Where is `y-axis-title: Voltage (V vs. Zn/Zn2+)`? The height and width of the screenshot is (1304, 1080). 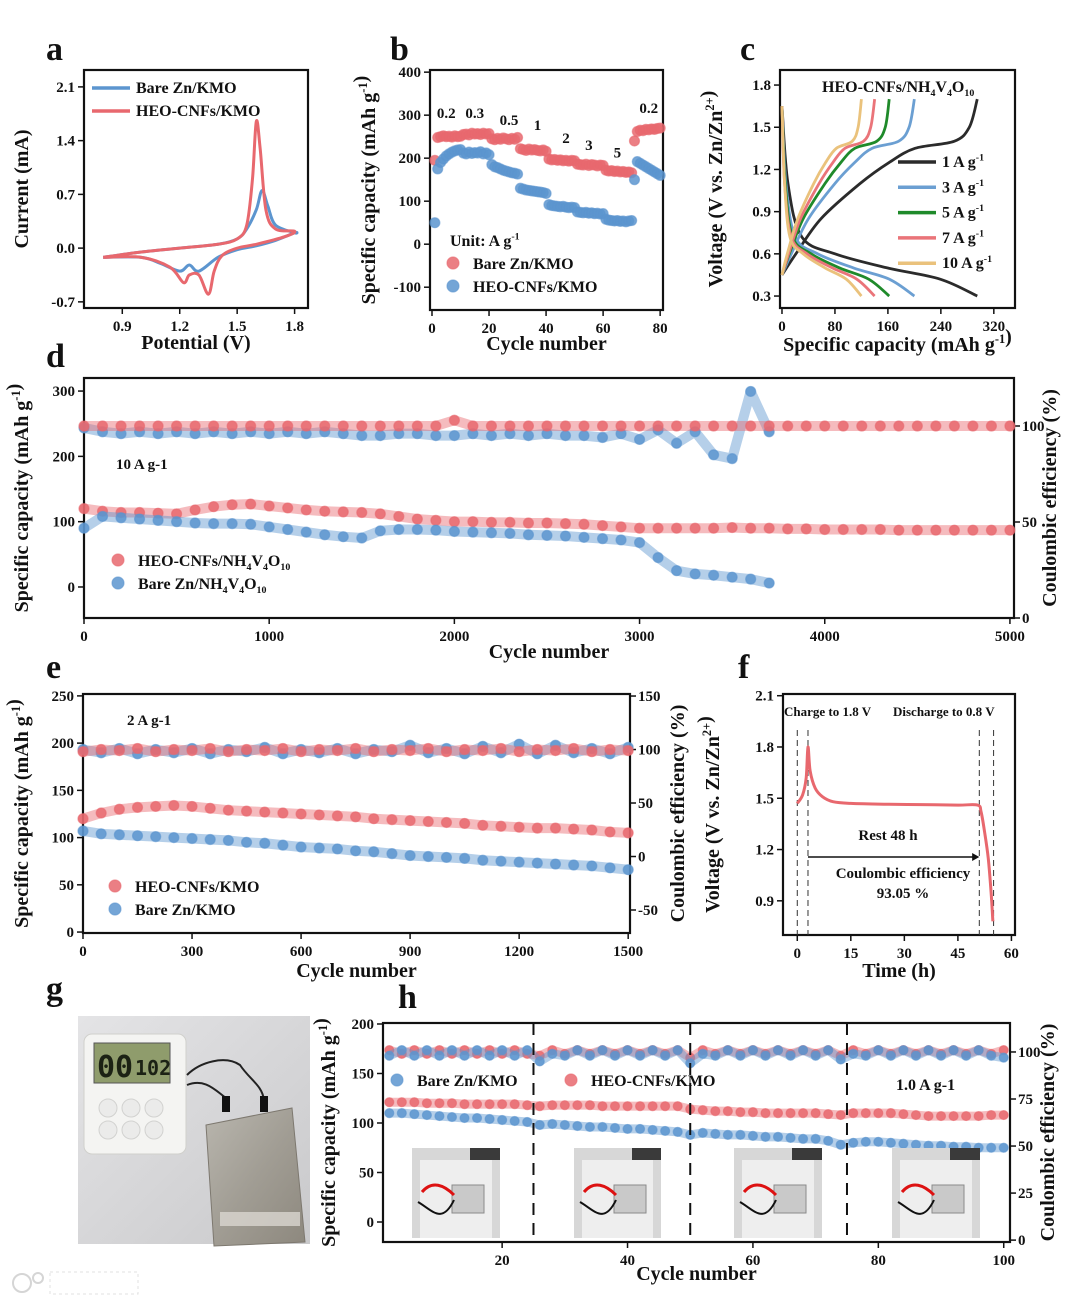
y-axis-title: Voltage (V vs. Zn/Zn2+) is located at coordinates (709, 814).